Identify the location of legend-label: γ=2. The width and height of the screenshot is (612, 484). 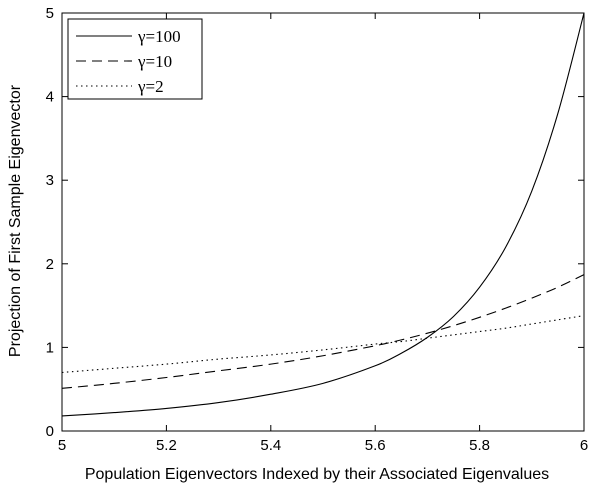
(150, 86).